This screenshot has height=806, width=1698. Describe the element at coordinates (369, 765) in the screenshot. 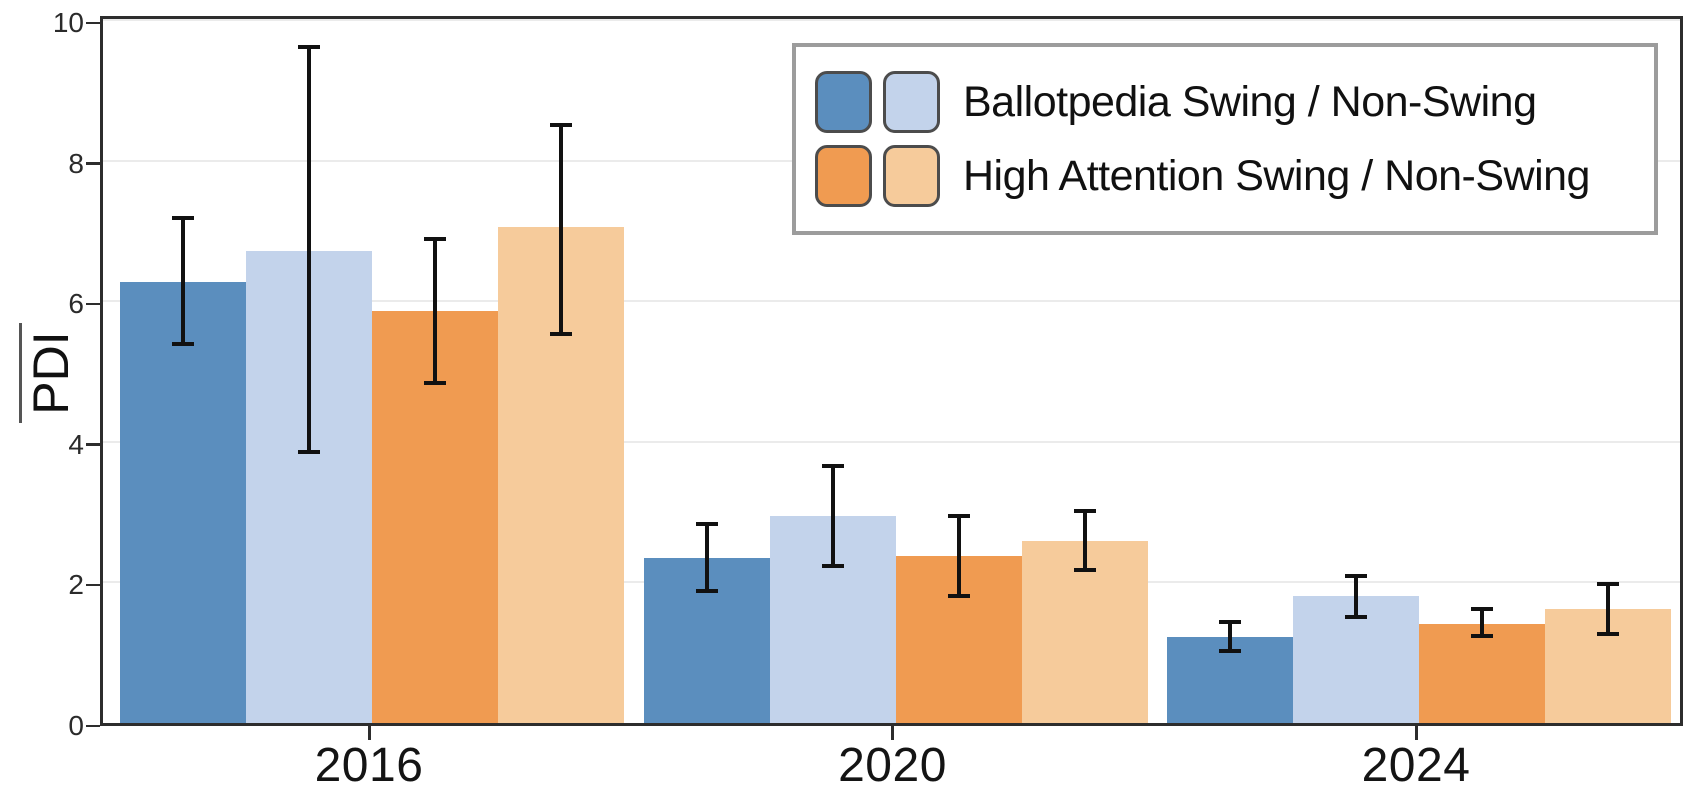

I see `x-tick-label: 2016` at that location.